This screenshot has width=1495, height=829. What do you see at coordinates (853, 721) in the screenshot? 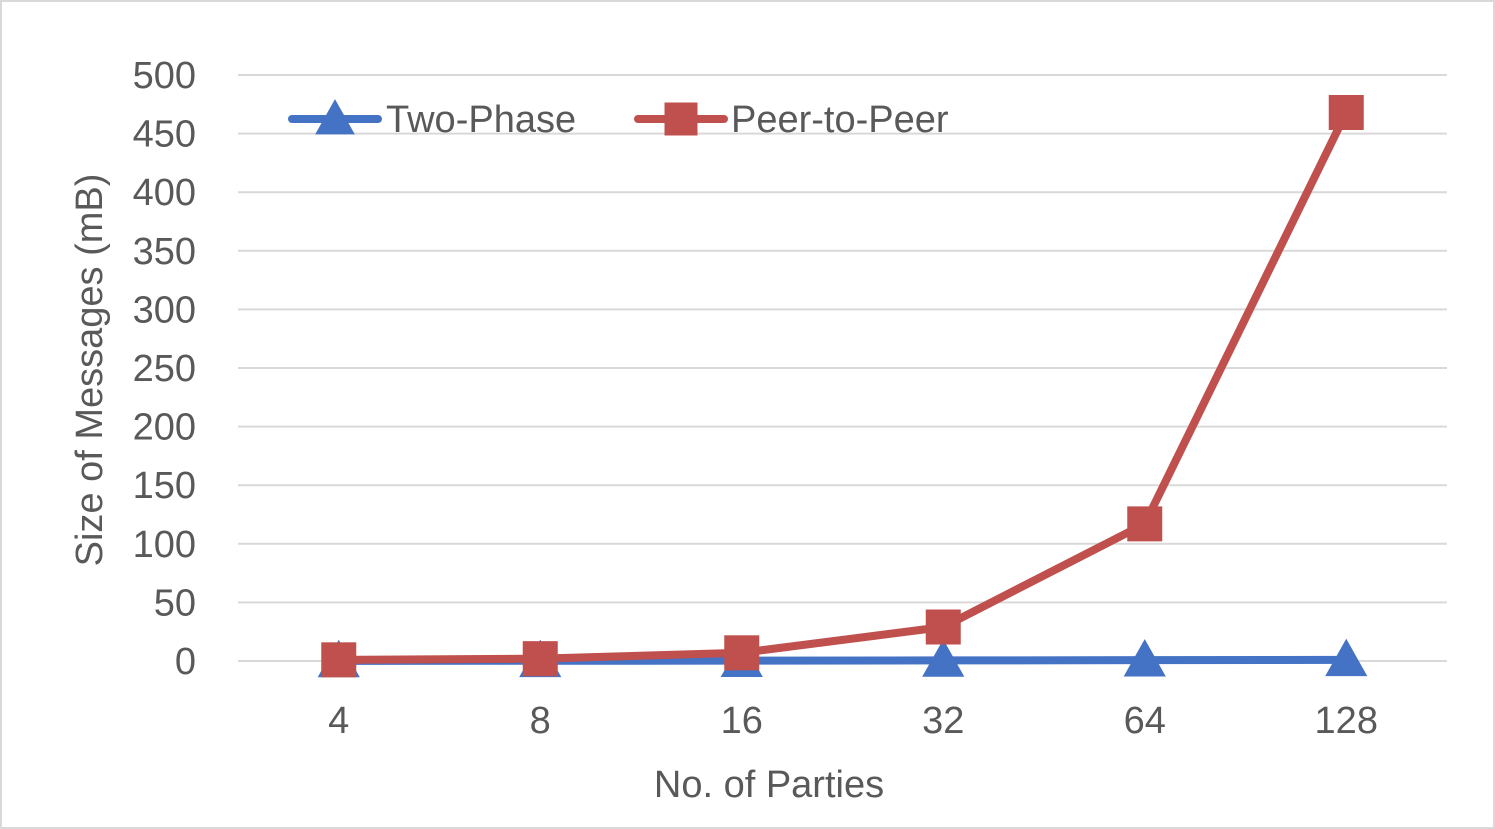
I see `x-axis-ticks: 4 8 16 32 64 128` at bounding box center [853, 721].